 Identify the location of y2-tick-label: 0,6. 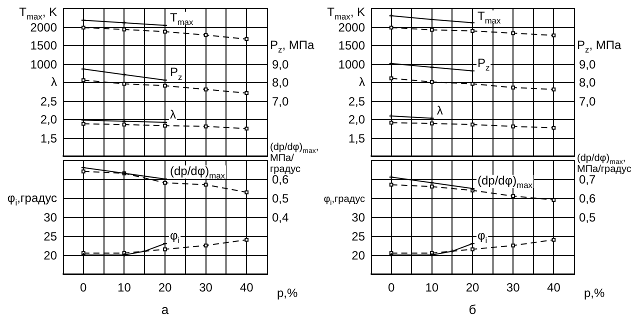
(587, 199).